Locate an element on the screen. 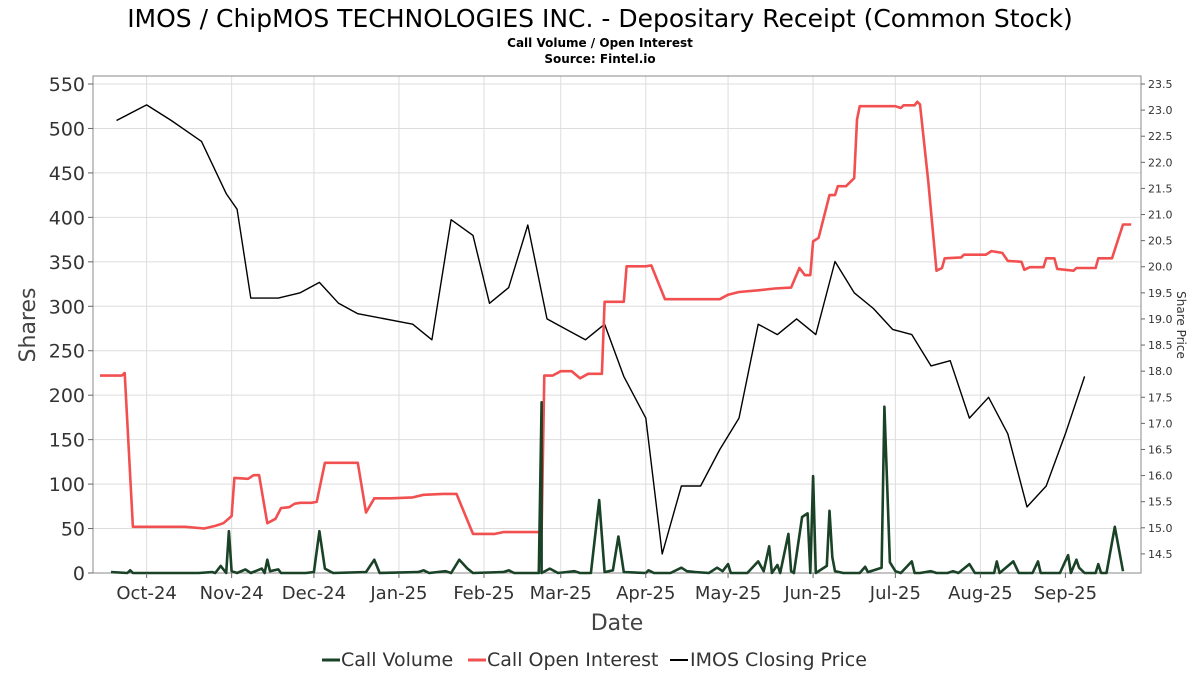  x-tick-label: Dec-24 is located at coordinates (314, 593).